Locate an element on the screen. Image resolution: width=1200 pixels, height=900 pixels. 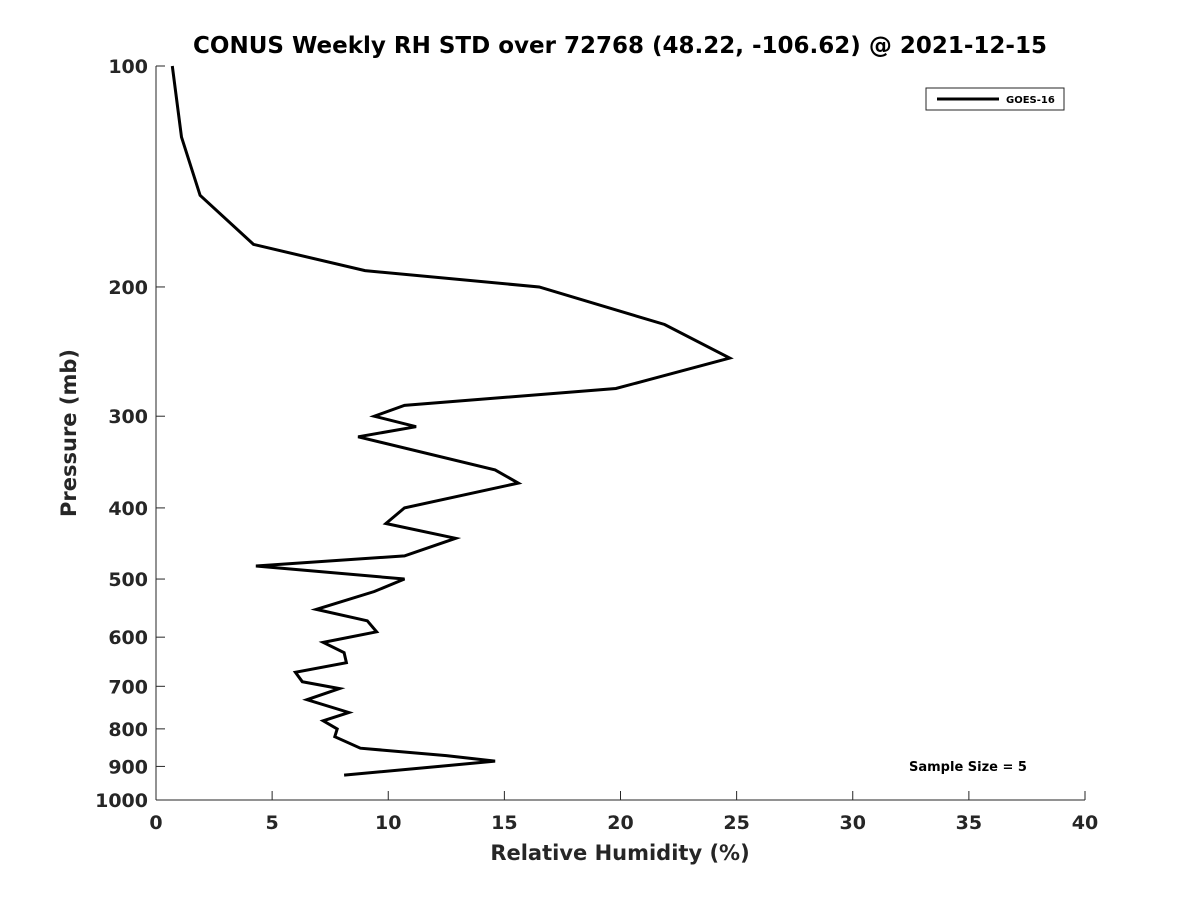
x-tick-label: 0 is located at coordinates (155, 823).